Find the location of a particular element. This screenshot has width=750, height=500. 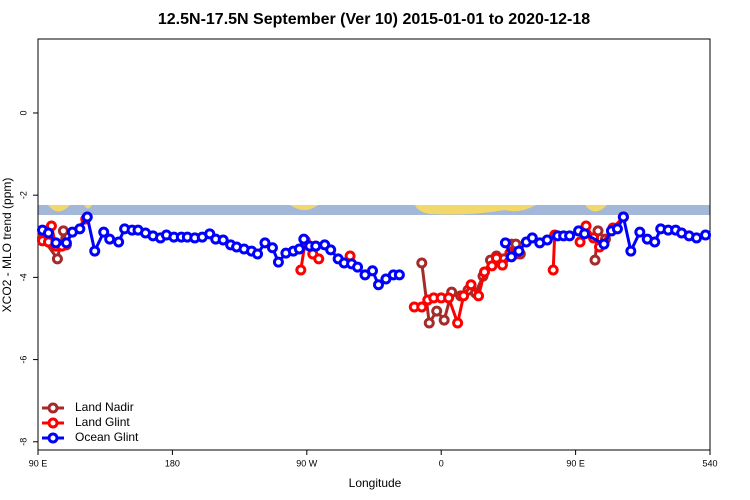

series-line is located at coordinates (554, 252).